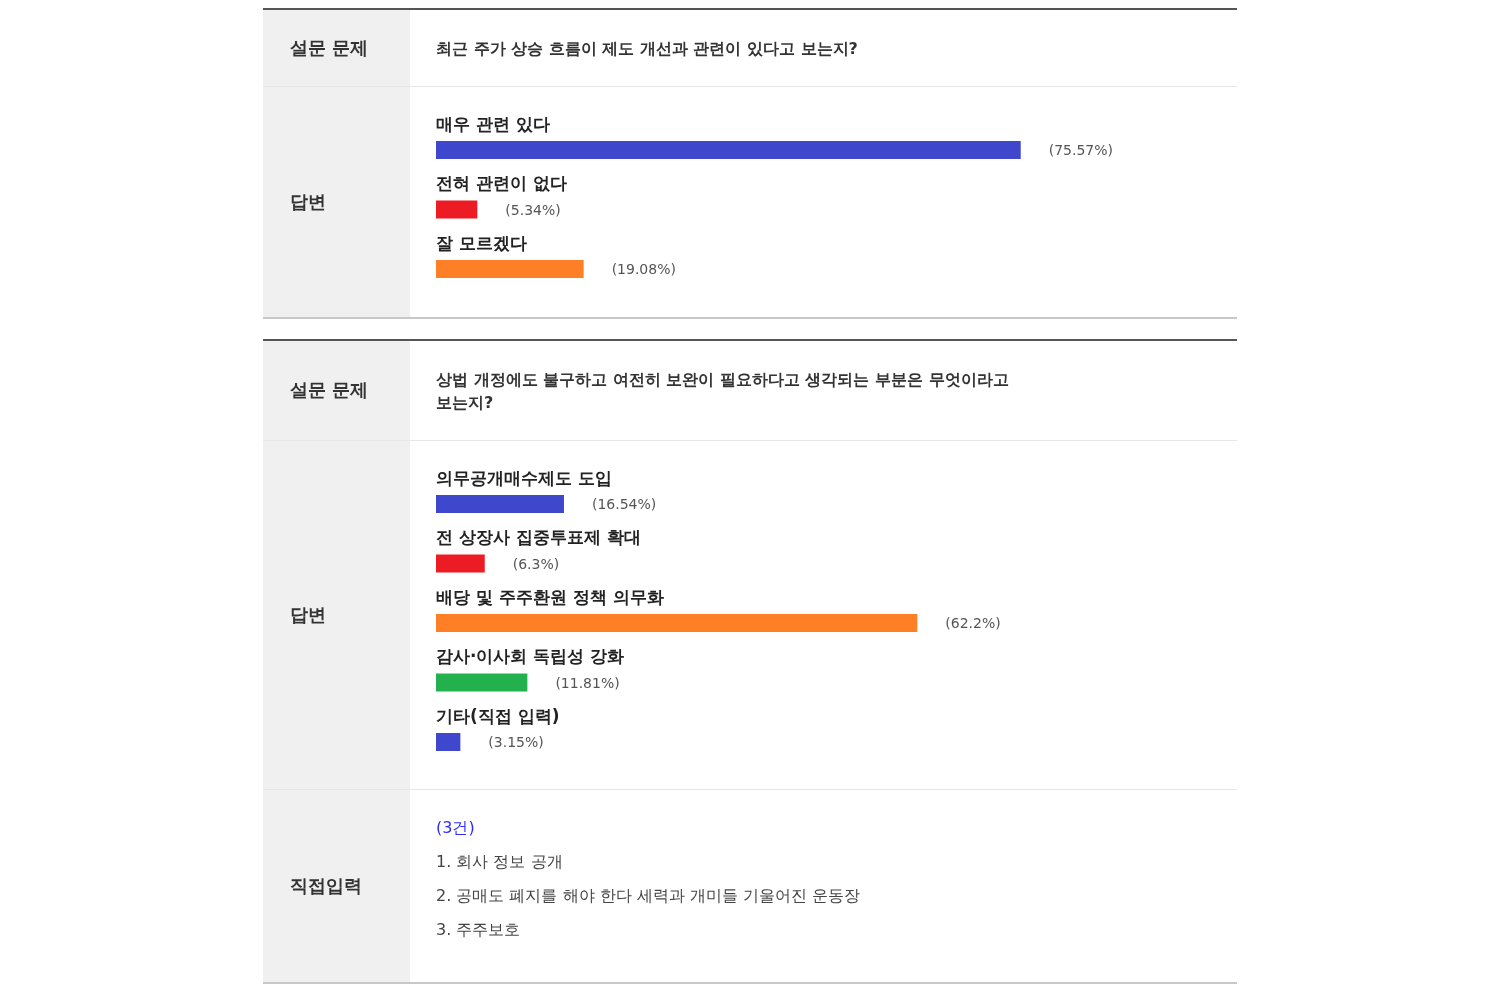 The height and width of the screenshot is (1000, 1500). I want to click on data-label: (62.2%), so click(973, 622).